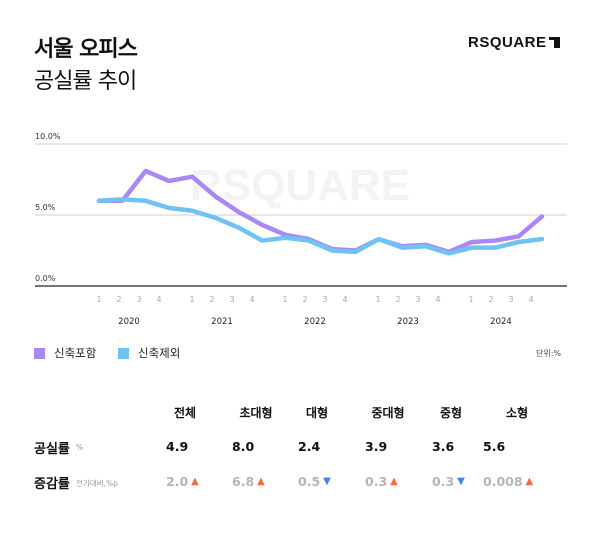 The height and width of the screenshot is (534, 600). Describe the element at coordinates (177, 446) in the screenshot. I see `vacancy-value: 4.9` at that location.